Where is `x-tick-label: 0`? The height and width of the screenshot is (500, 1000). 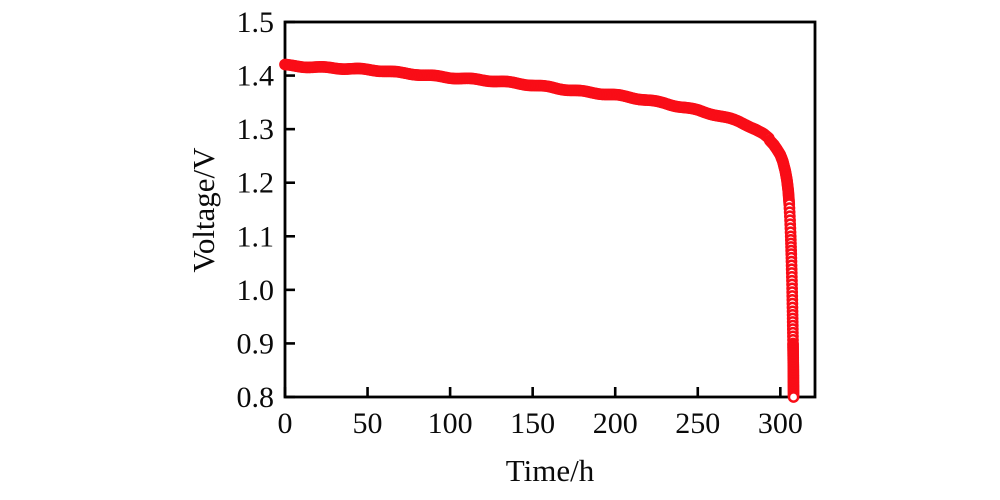 x-tick-label: 0 is located at coordinates (285, 423).